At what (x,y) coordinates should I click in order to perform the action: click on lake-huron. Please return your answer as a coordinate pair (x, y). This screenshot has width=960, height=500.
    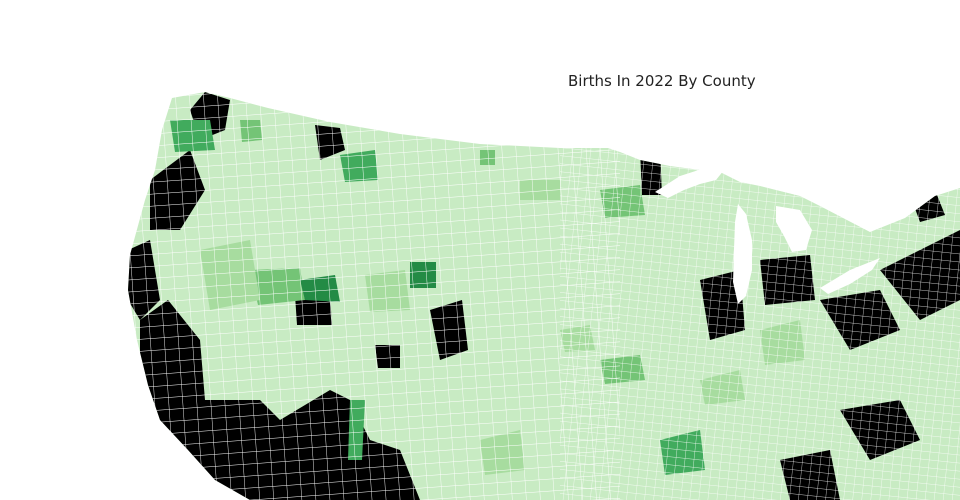
    Looking at the image, I should click on (794, 229).